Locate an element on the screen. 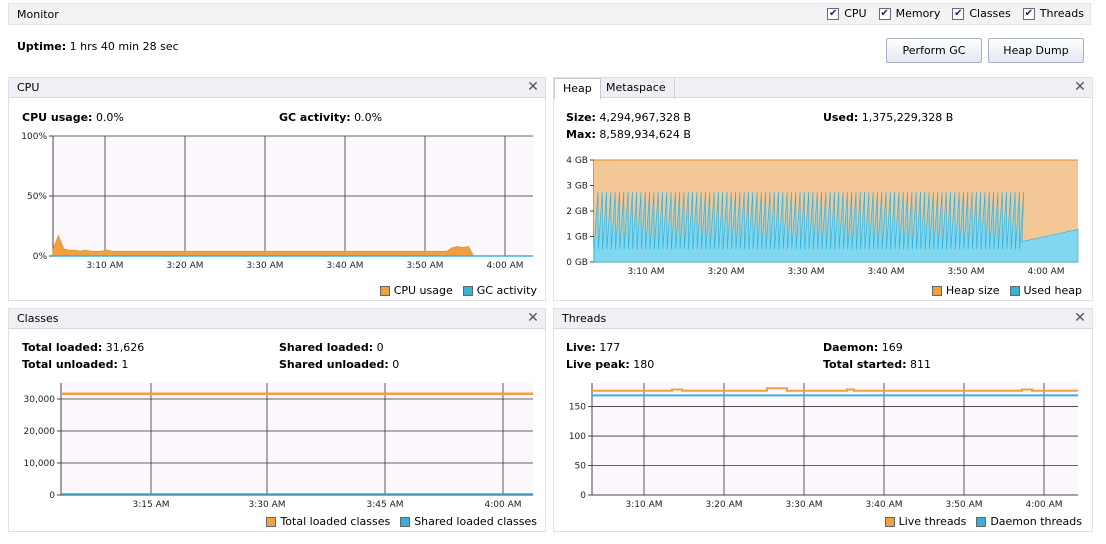 This screenshot has width=1106, height=544. heap-legend: Heap size Used heap is located at coordinates (1007, 290).